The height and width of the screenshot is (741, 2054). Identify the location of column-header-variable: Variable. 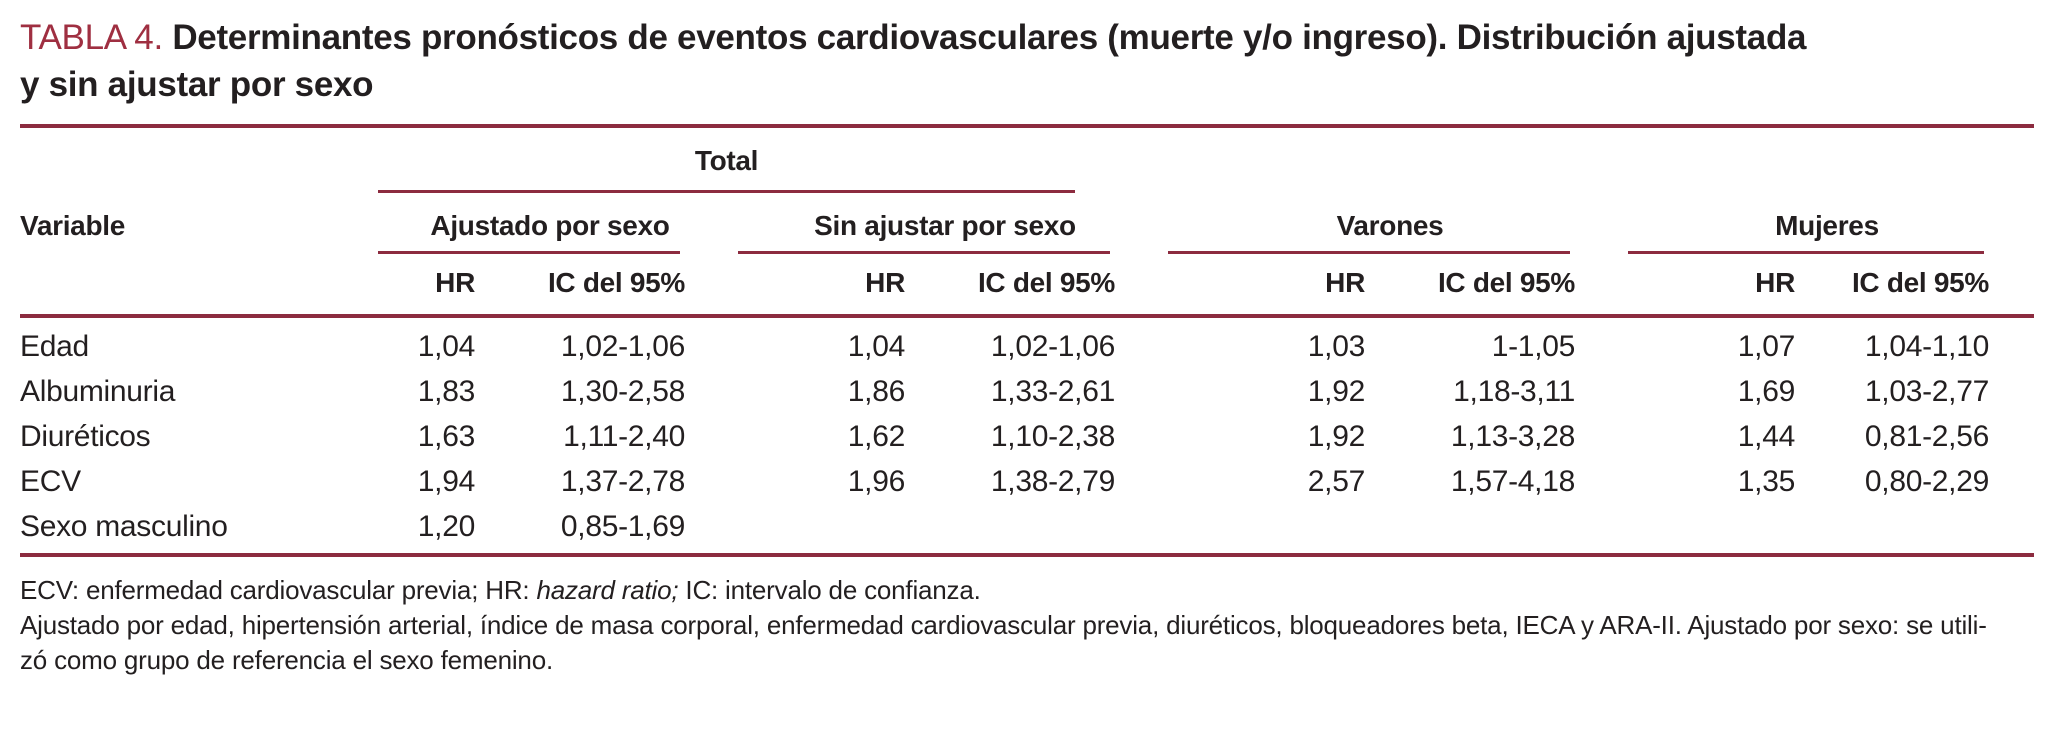
(73, 225).